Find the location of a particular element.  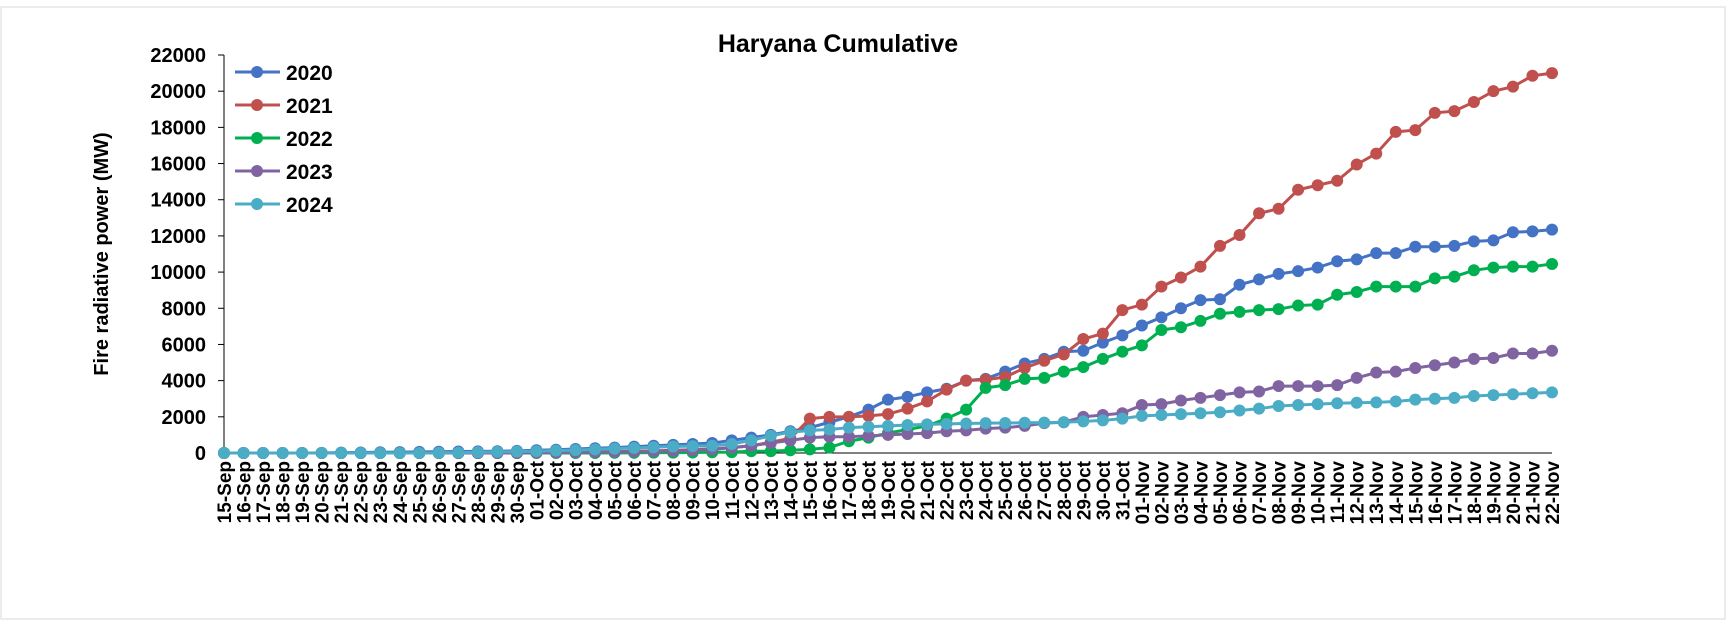

x-tick-label: 11-Oct is located at coordinates (733, 489).